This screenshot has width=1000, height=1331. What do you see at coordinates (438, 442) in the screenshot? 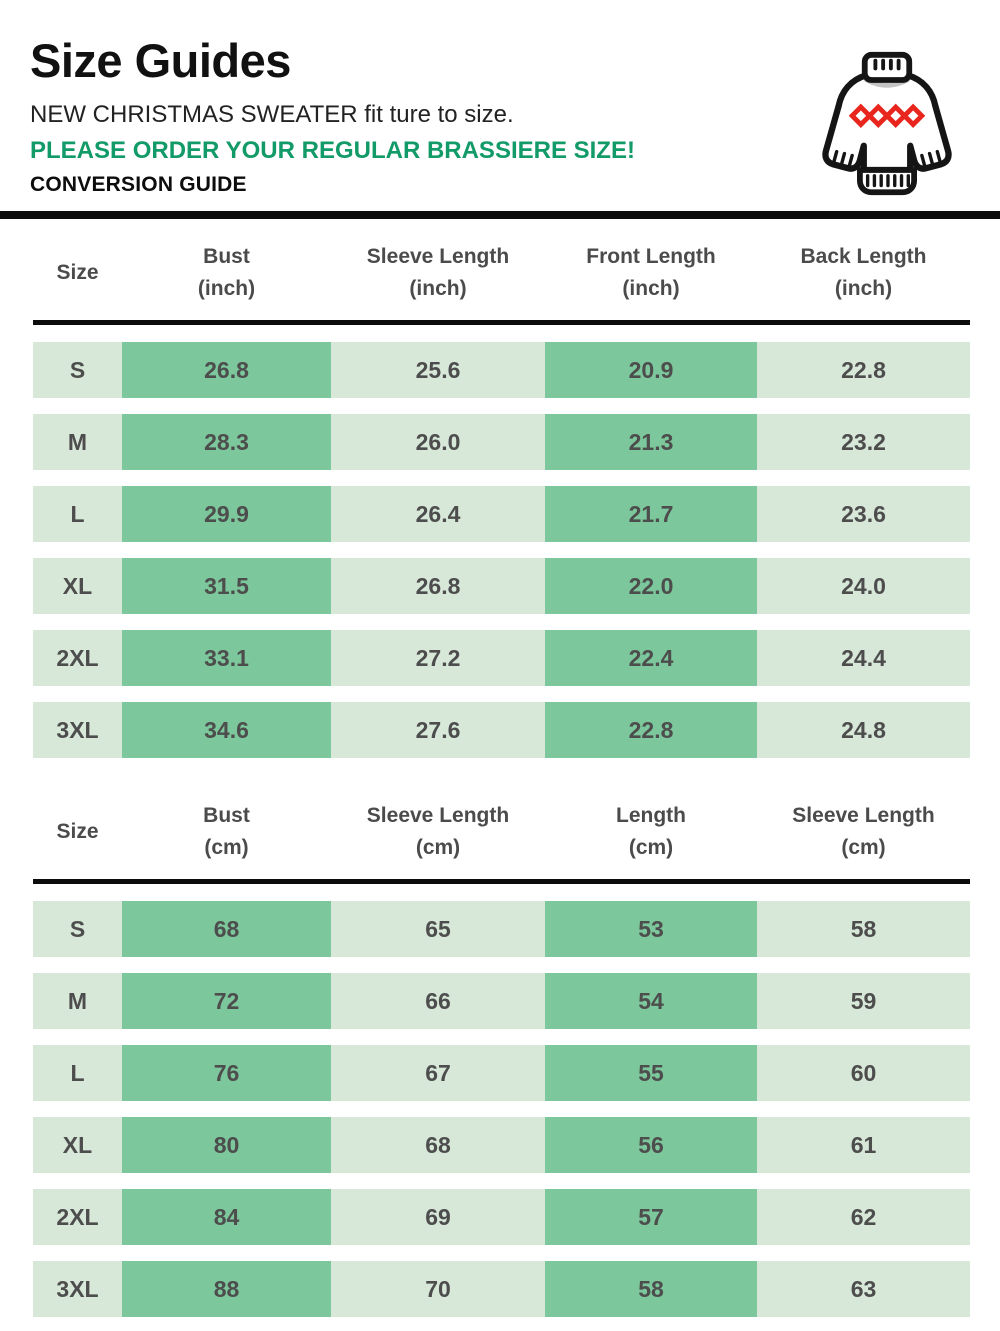
I see `value-cell: 26.0` at bounding box center [438, 442].